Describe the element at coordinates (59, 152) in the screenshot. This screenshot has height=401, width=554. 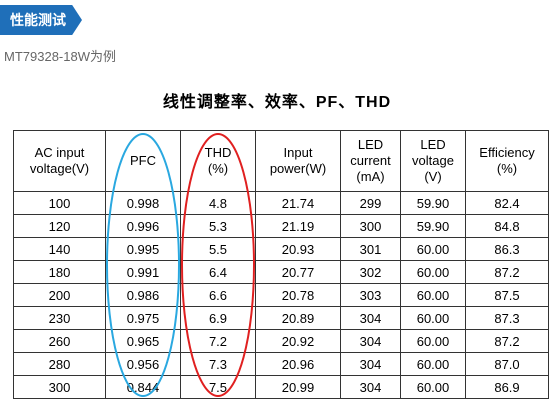
I see `header-line: AC input` at that location.